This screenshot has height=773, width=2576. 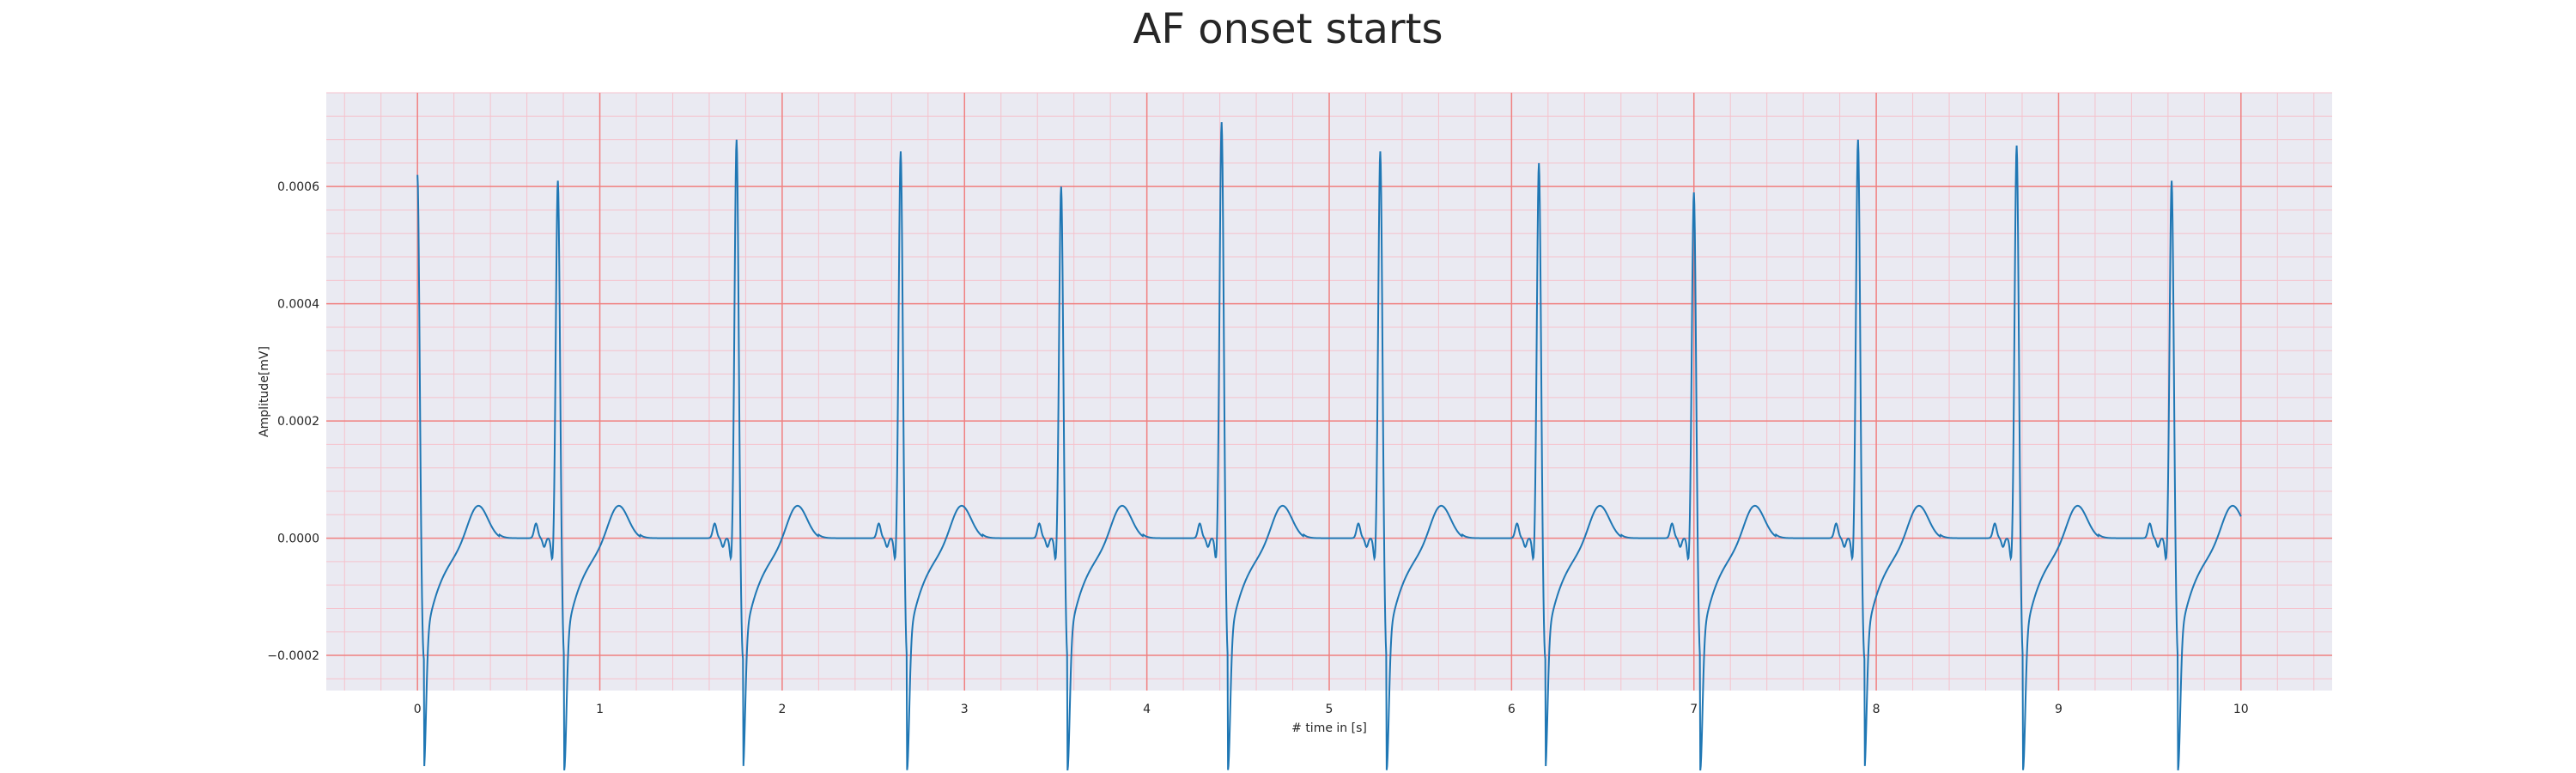 What do you see at coordinates (298, 539) in the screenshot?
I see `y-tick-label: 0.0000` at bounding box center [298, 539].